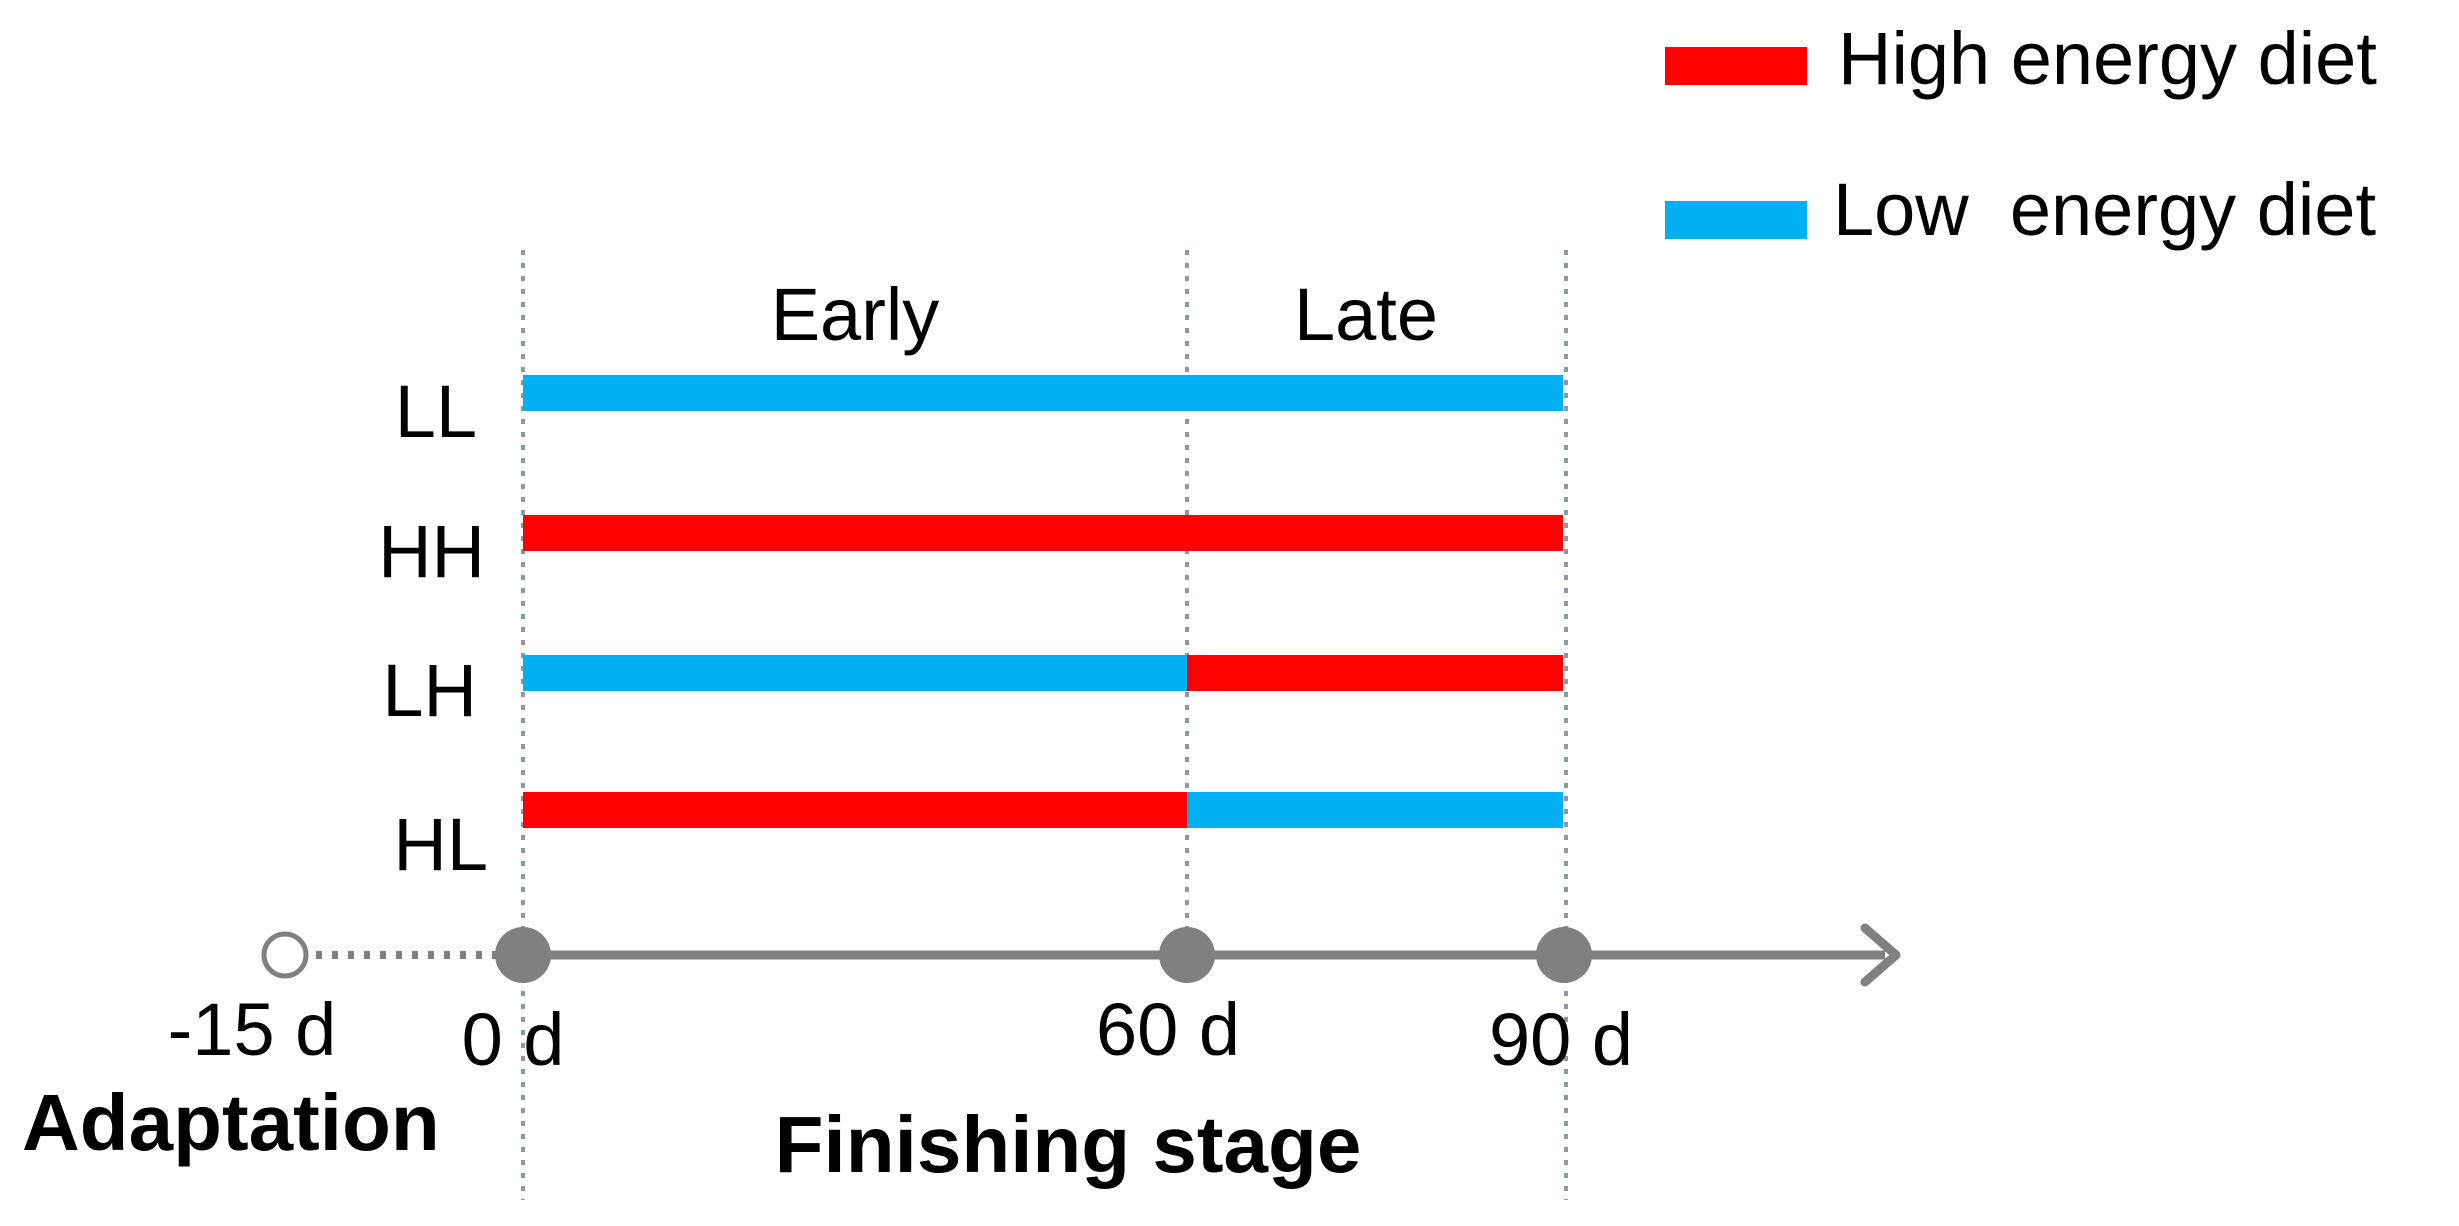  Describe the element at coordinates (431, 551) in the screenshot. I see `group-label-hh: HH` at that location.